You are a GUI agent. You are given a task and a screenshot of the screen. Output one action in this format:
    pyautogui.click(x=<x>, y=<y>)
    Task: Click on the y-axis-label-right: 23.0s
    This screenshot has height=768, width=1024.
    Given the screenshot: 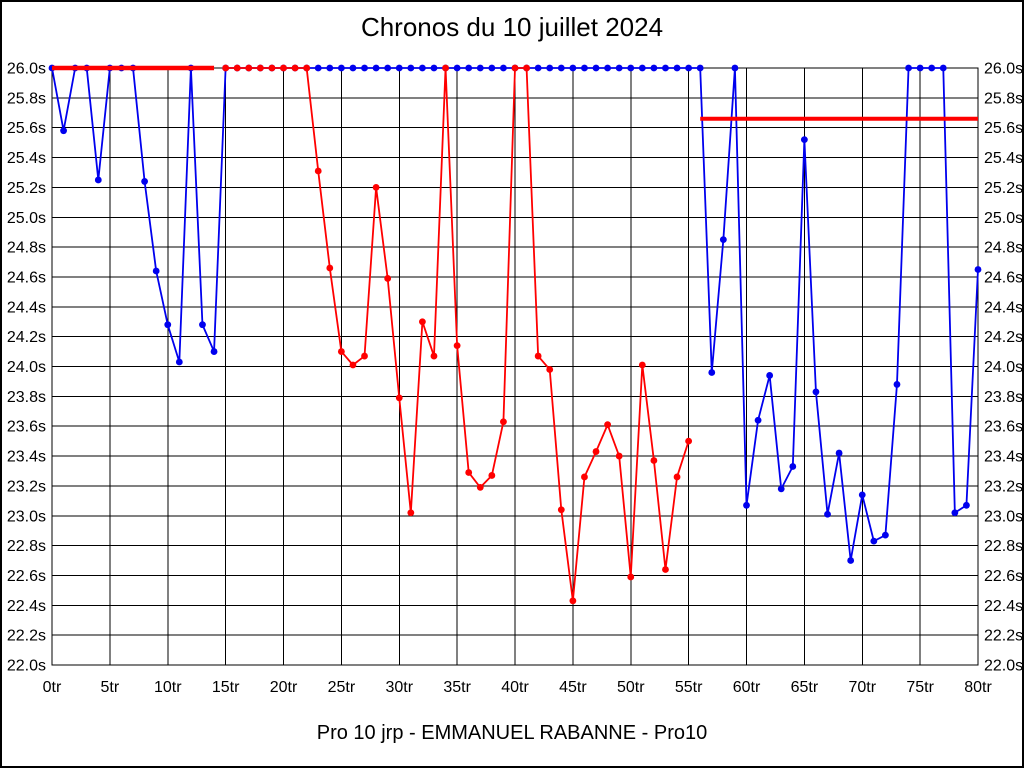 What is the action you would take?
    pyautogui.click(x=1003, y=516)
    